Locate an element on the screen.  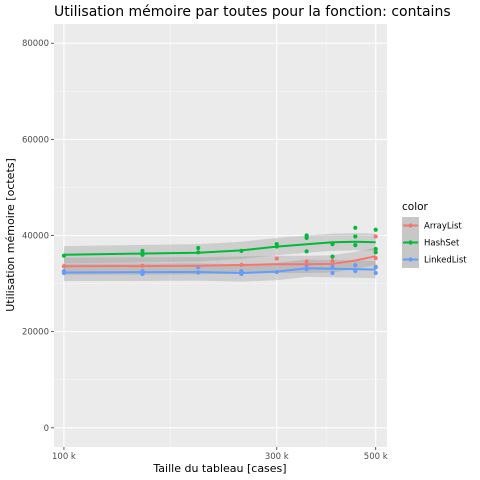
legend-label-arraylist: ArrayList is located at coordinates (443, 227).